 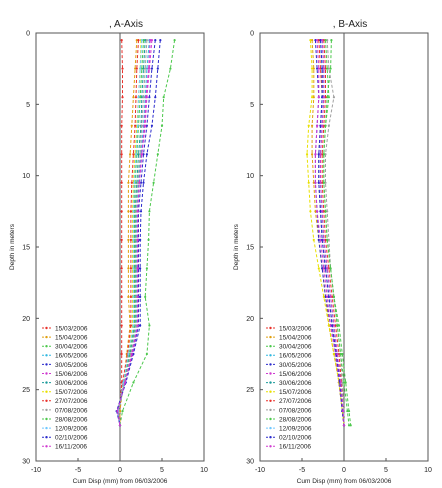 What do you see at coordinates (121, 233) in the screenshot?
I see `series-line` at bounding box center [121, 233].